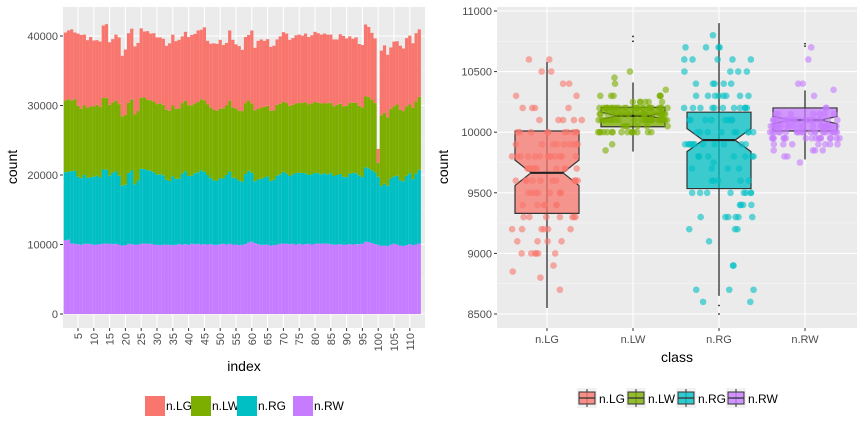 The width and height of the screenshot is (864, 432). Describe the element at coordinates (174, 339) in the screenshot. I see `x-tick-label: 35` at that location.